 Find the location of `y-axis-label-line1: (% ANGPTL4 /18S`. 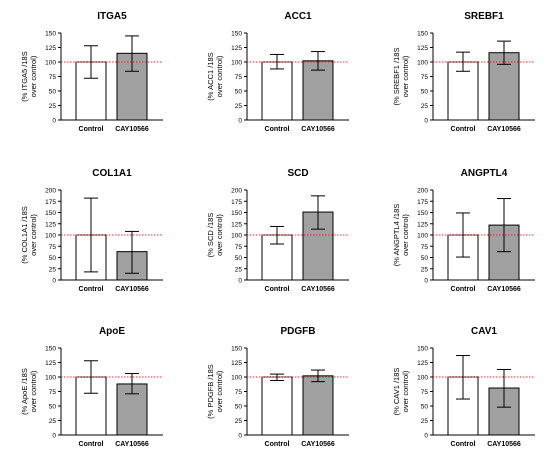

y-axis-label-line1: (% ANGPTL4 /18S is located at coordinates (396, 235).